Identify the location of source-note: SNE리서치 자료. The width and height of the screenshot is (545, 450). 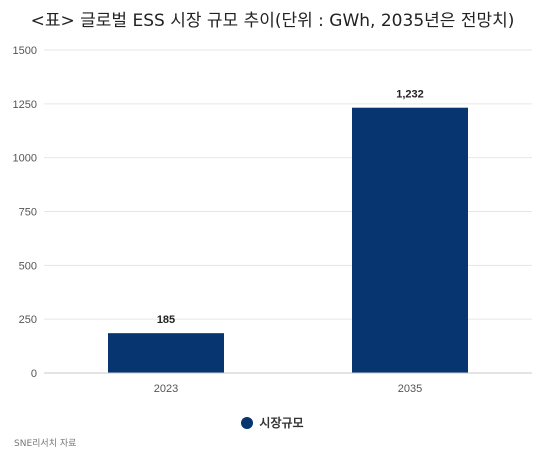
(45, 444).